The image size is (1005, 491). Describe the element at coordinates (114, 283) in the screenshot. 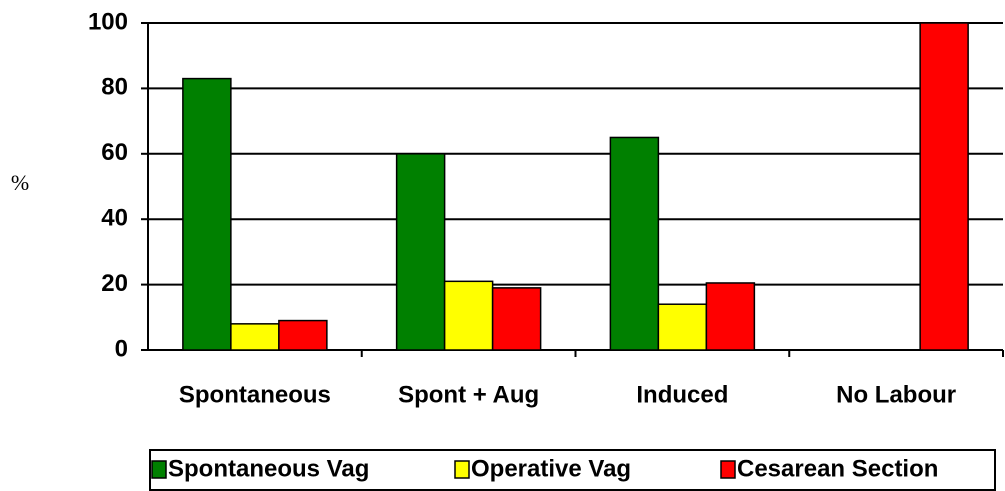

I see `y-tick-label: 20` at that location.